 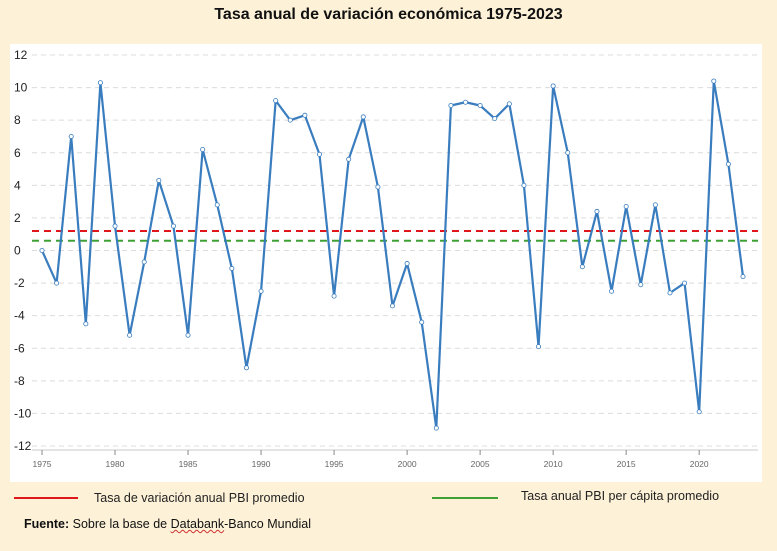 I want to click on x-tick-label: 1990, so click(x=261, y=464).